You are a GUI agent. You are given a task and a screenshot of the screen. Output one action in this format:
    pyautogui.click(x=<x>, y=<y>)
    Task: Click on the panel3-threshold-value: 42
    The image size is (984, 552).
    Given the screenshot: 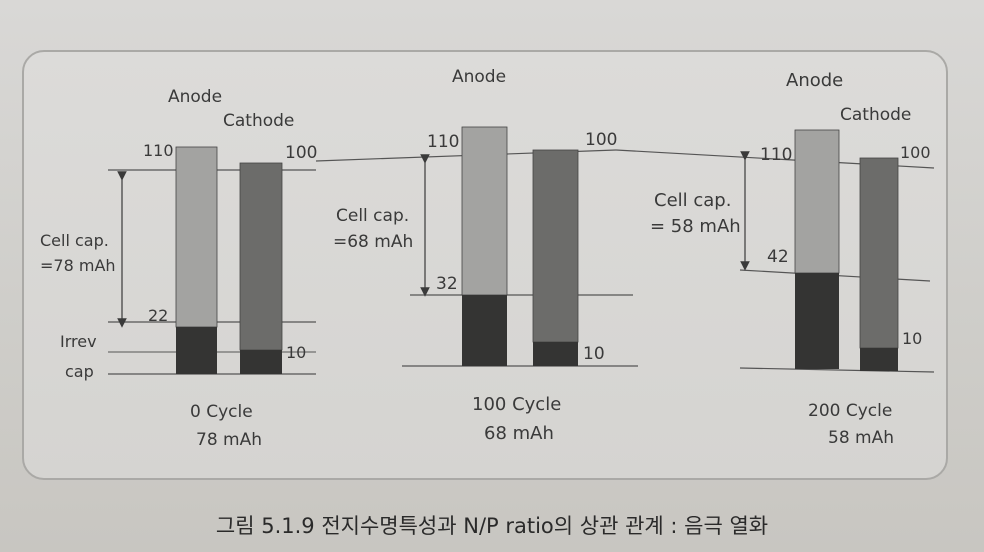 What is the action you would take?
    pyautogui.click(x=778, y=257)
    